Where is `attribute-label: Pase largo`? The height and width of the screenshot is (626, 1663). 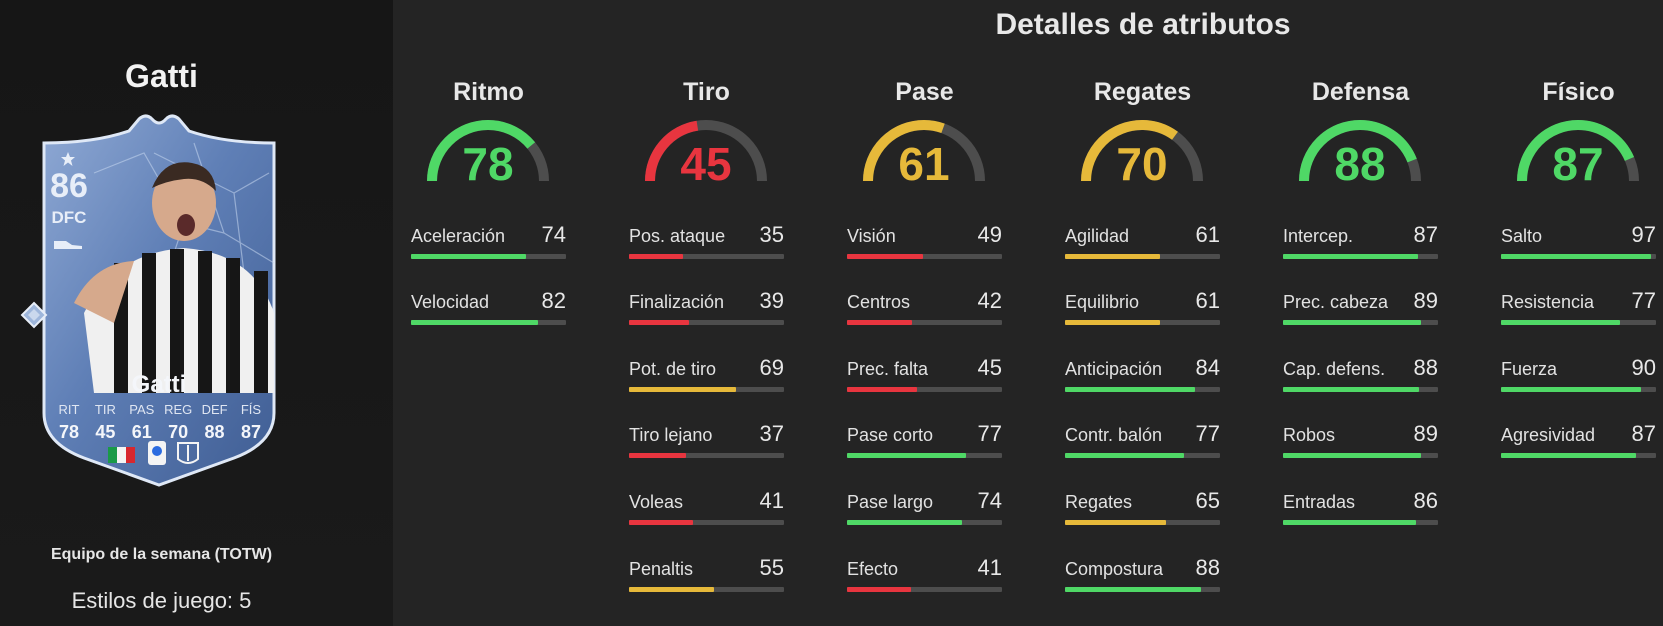 attribute-label: Pase largo is located at coordinates (890, 502).